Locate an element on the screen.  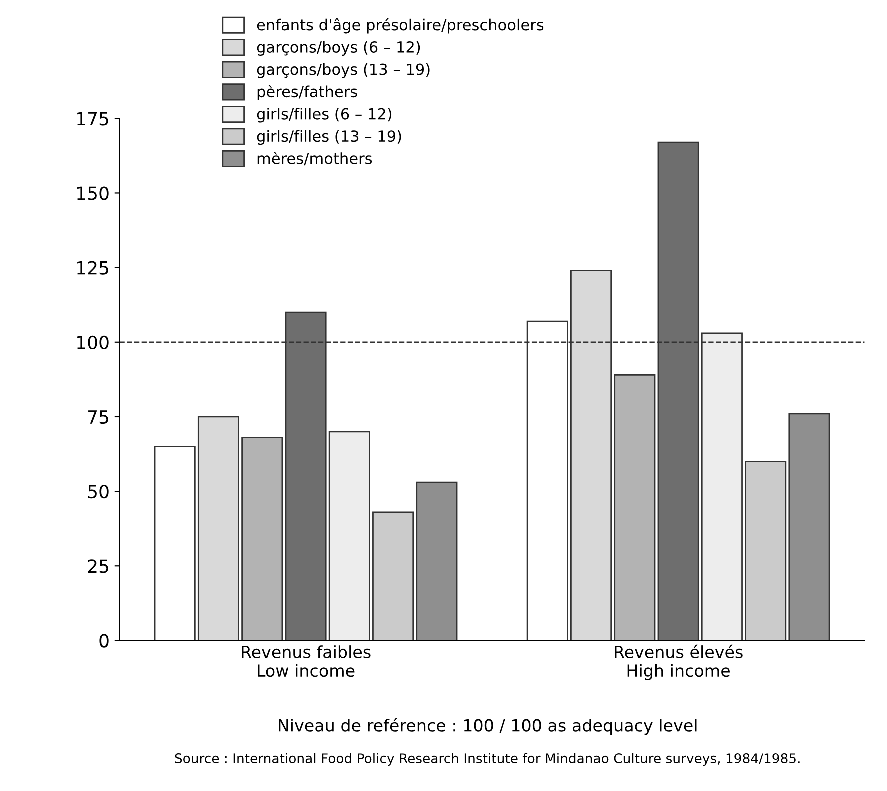
y-tick-label: 150 is located at coordinates (93, 193).